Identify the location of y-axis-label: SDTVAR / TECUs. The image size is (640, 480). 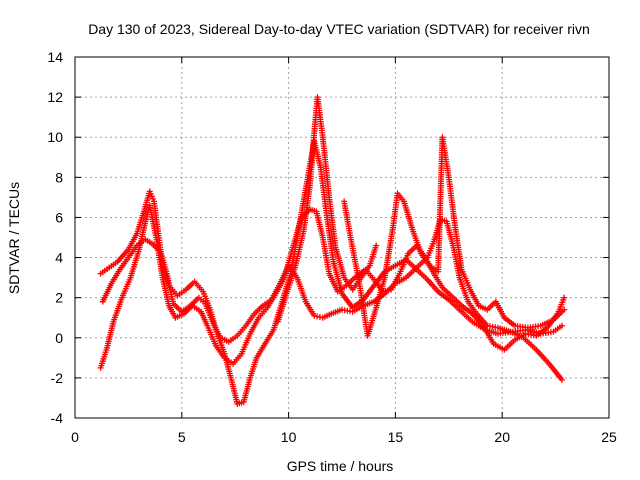
(14, 238).